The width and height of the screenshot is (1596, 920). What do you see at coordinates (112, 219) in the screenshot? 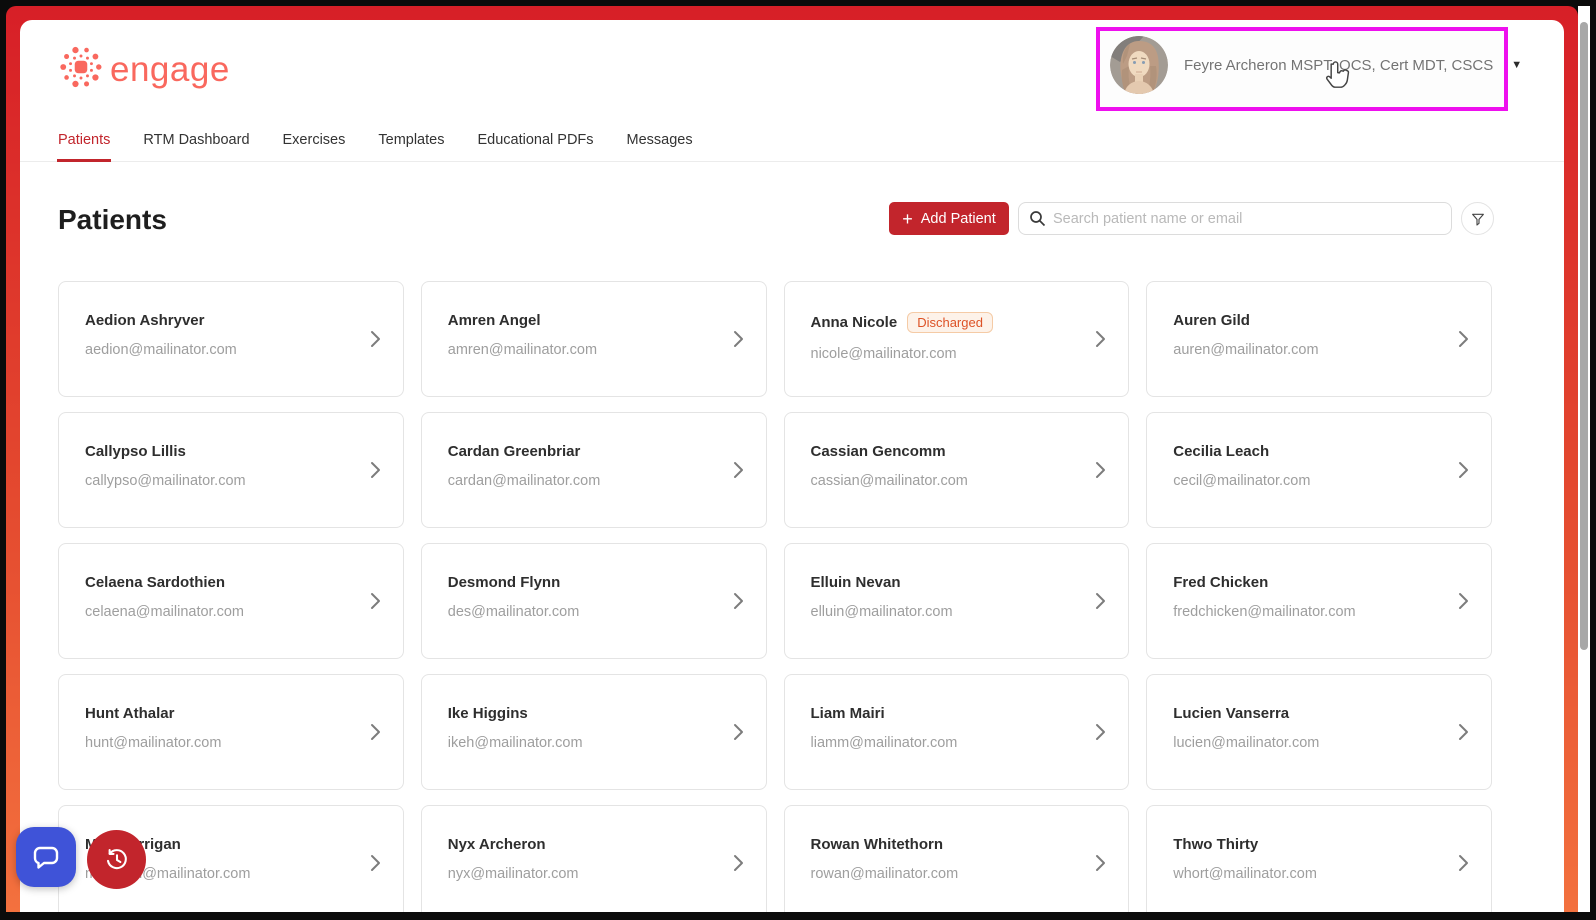
I see `page-title: Patients` at bounding box center [112, 219].